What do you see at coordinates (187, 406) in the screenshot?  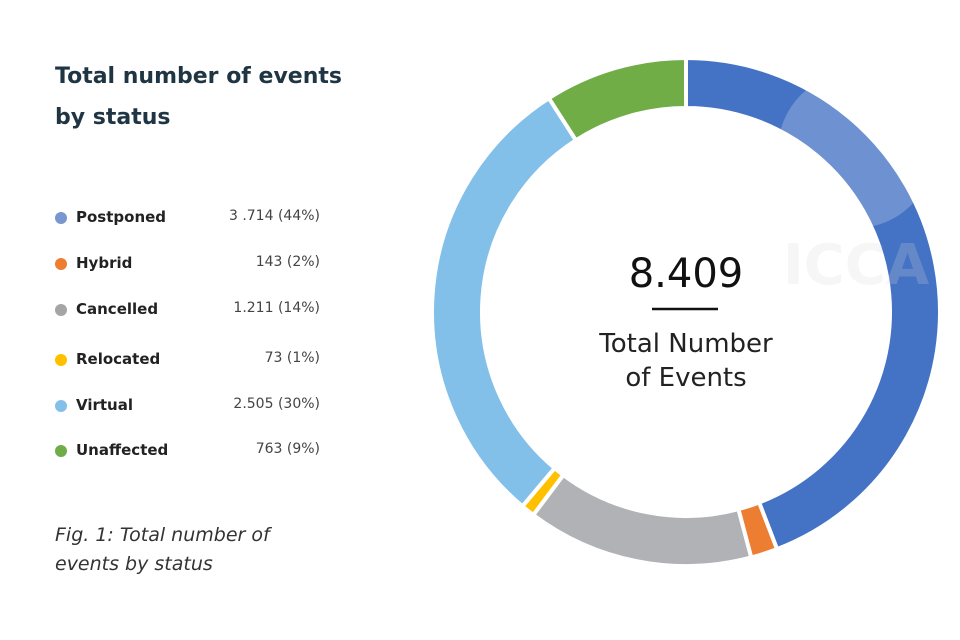 I see `legend-item-virtual: Virtual 2.505 (30%)` at bounding box center [187, 406].